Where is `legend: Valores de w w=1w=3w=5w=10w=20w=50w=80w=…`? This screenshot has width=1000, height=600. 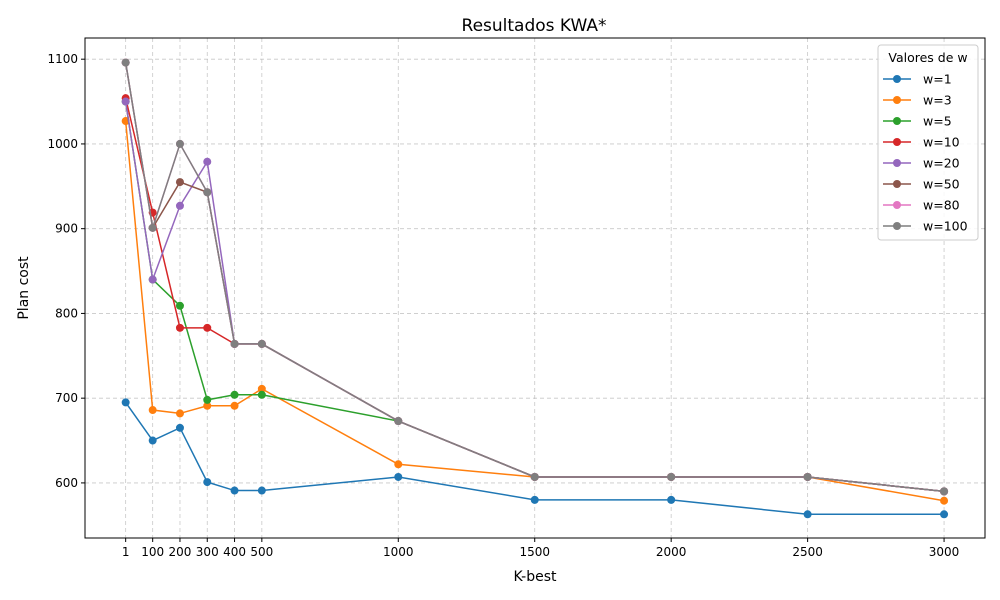
legend: Valores de w w=1w=3w=5w=10w=20w=50w=80w=… is located at coordinates (928, 142).